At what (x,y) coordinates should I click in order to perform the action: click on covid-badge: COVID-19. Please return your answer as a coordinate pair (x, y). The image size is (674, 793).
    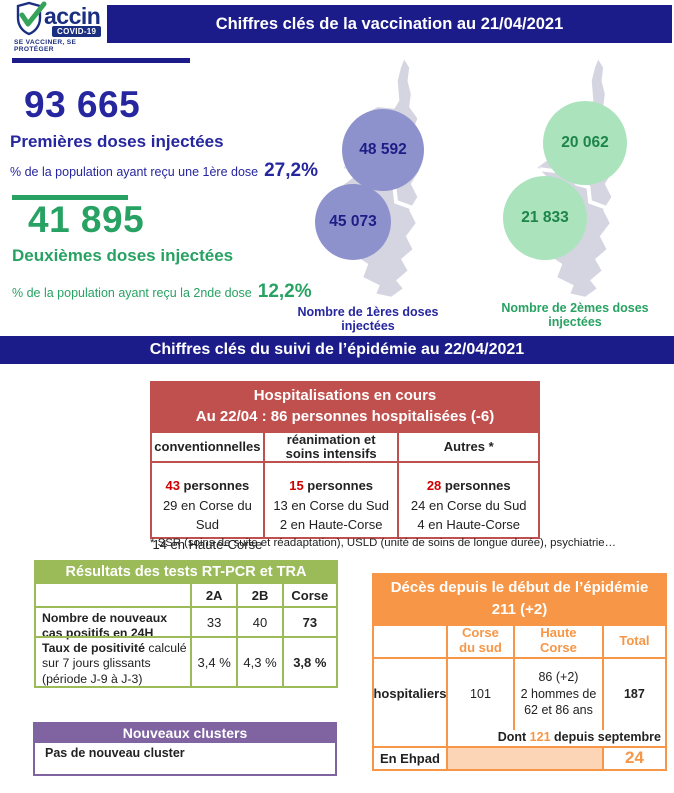
    Looking at the image, I should click on (77, 31).